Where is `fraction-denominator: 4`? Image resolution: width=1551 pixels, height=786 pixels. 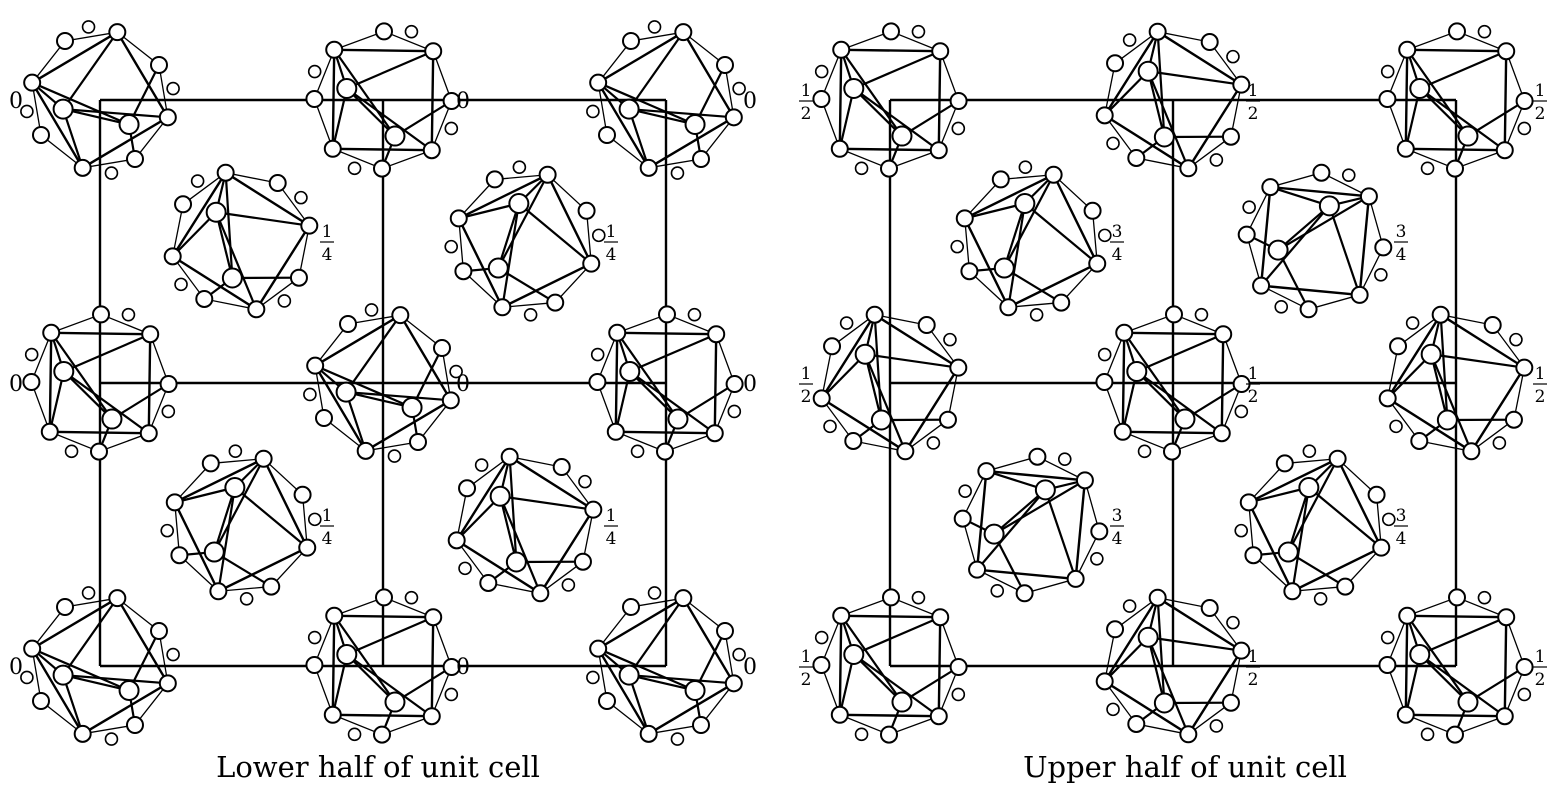 fraction-denominator: 4 is located at coordinates (1401, 255).